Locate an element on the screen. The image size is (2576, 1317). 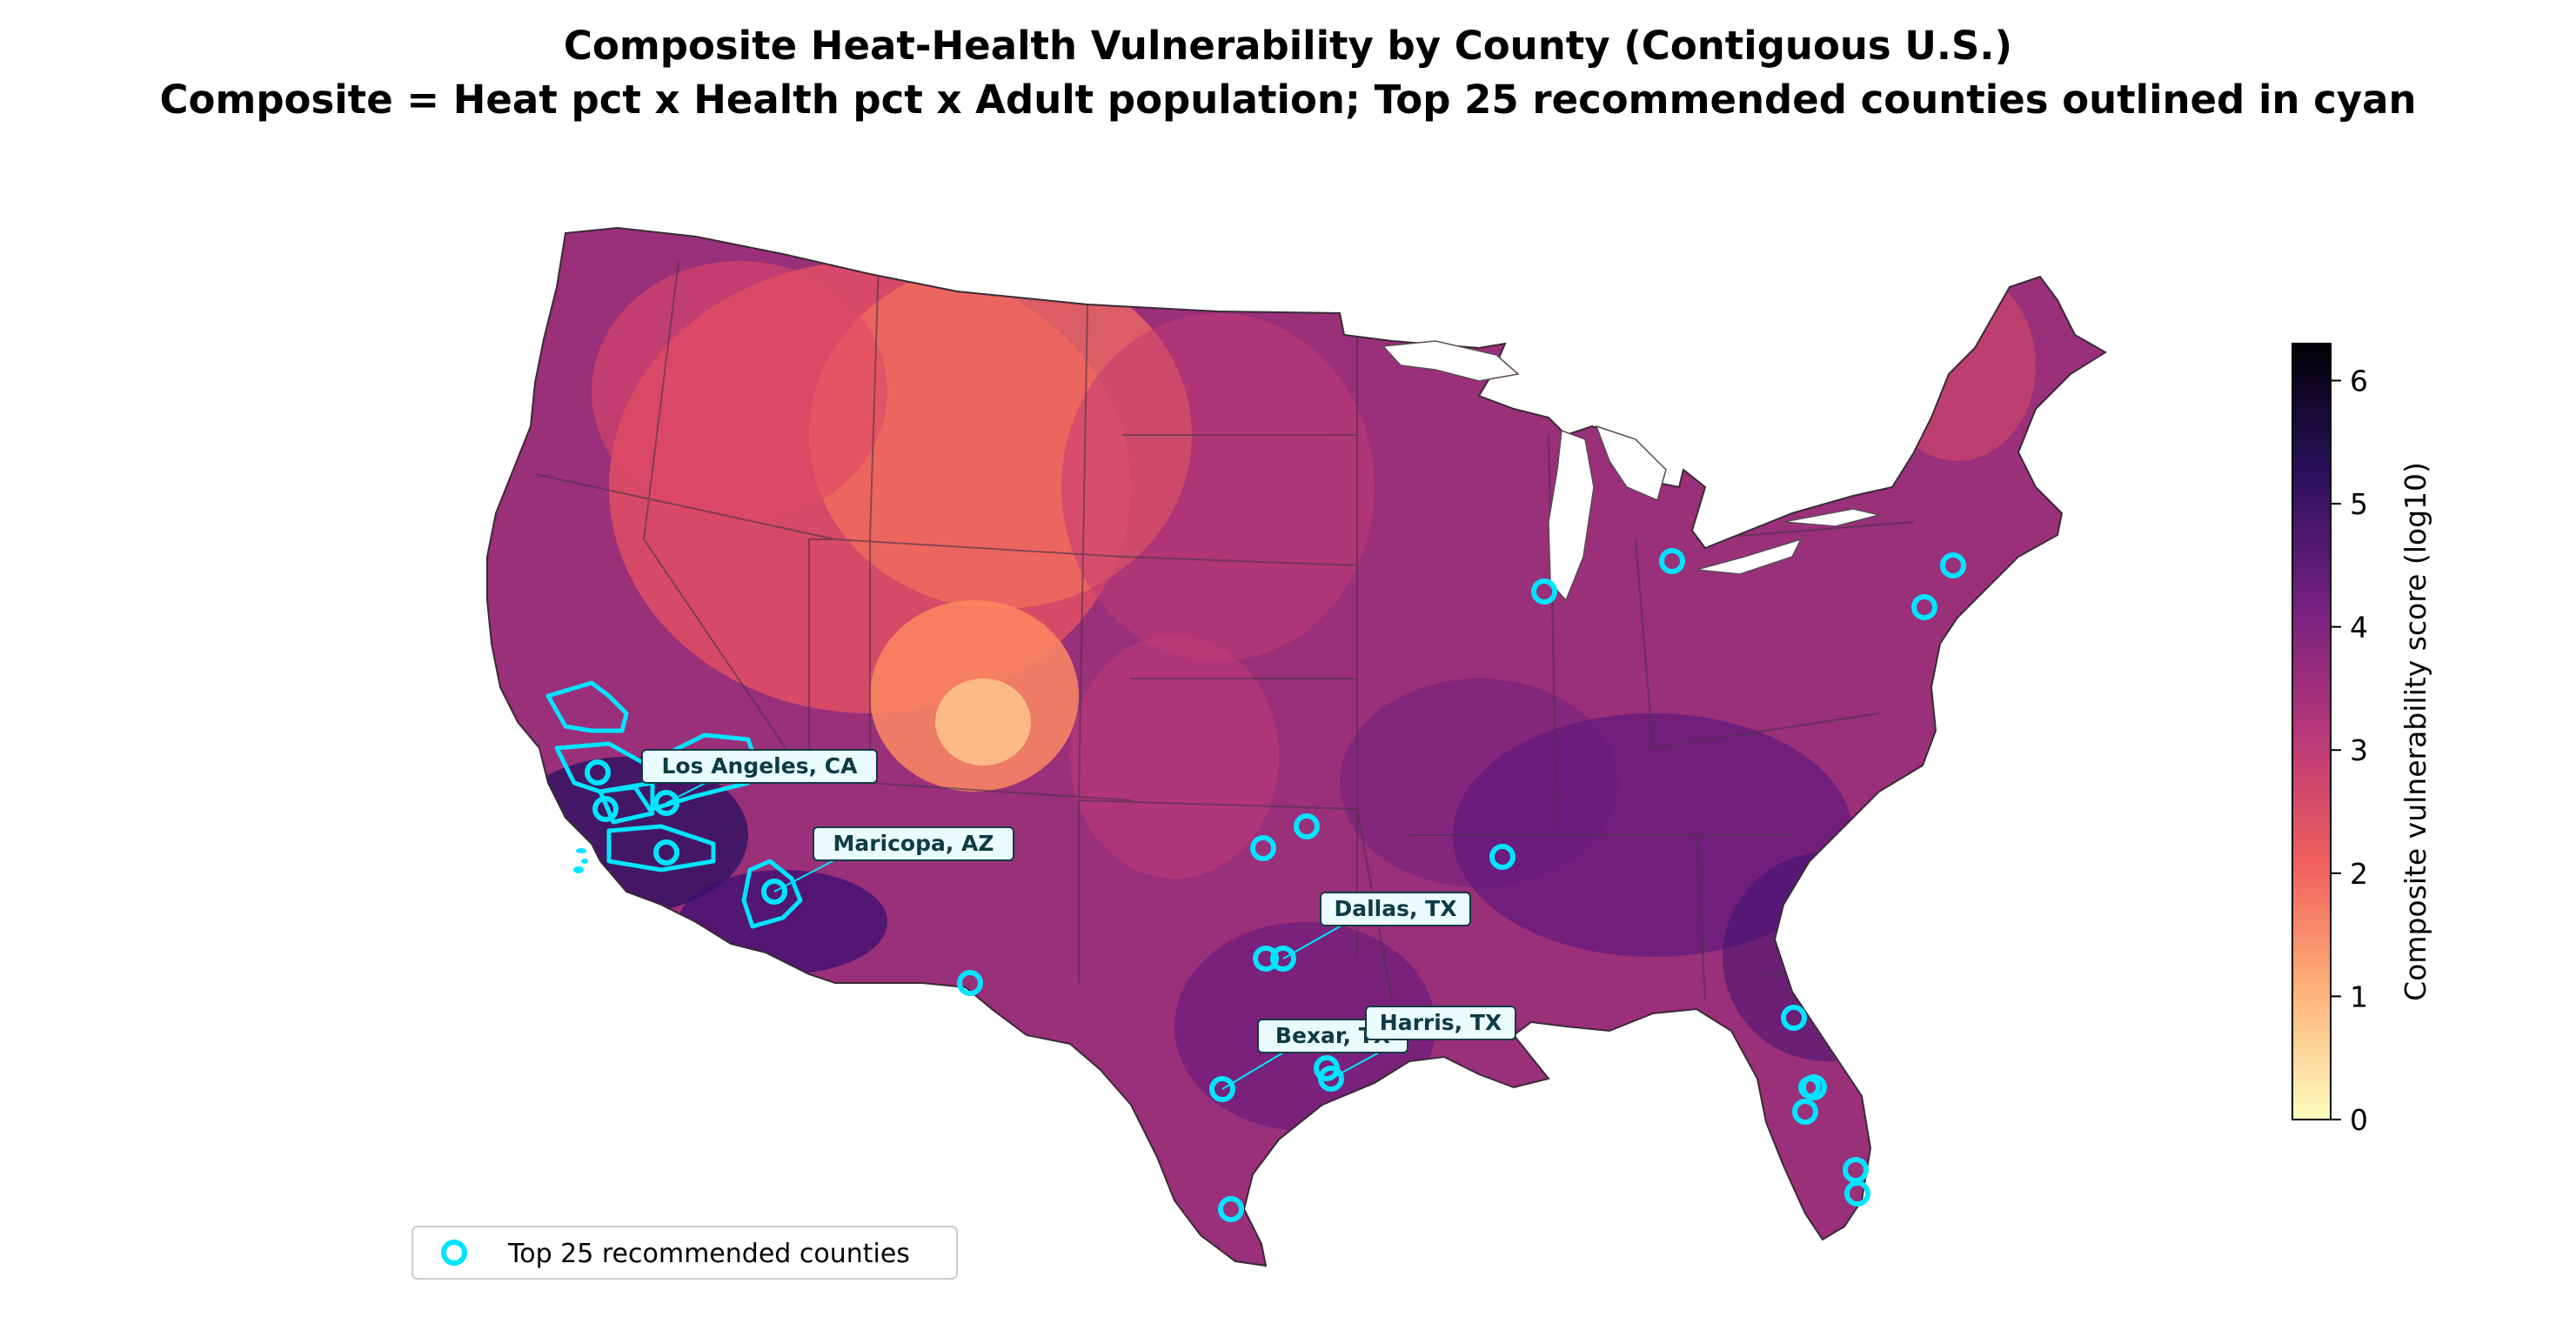
legend: Top 25 recommended counties is located at coordinates (684, 1253).